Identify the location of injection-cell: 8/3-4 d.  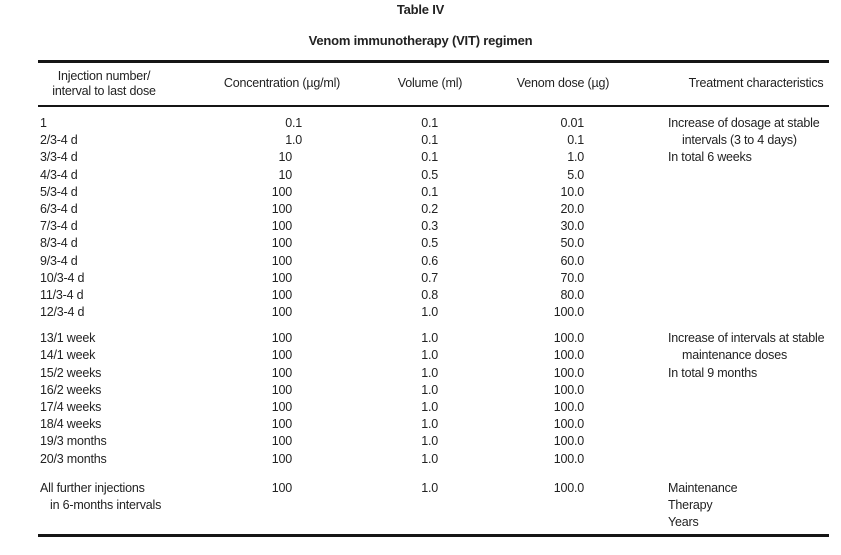
(59, 243).